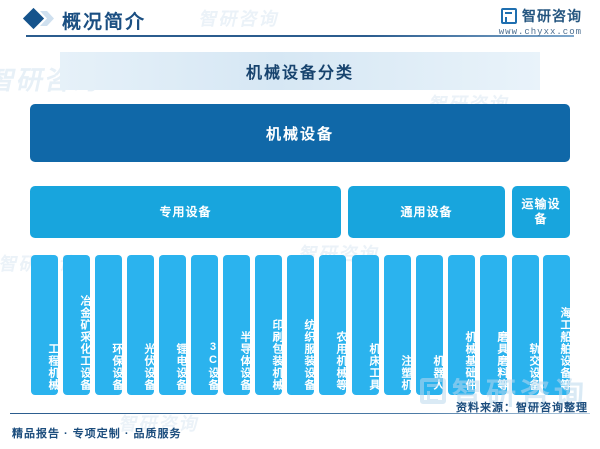 Image resolution: width=600 pixels, height=449 pixels. What do you see at coordinates (141, 325) in the screenshot?
I see `diagram-node-level3: 光伏设备` at bounding box center [141, 325].